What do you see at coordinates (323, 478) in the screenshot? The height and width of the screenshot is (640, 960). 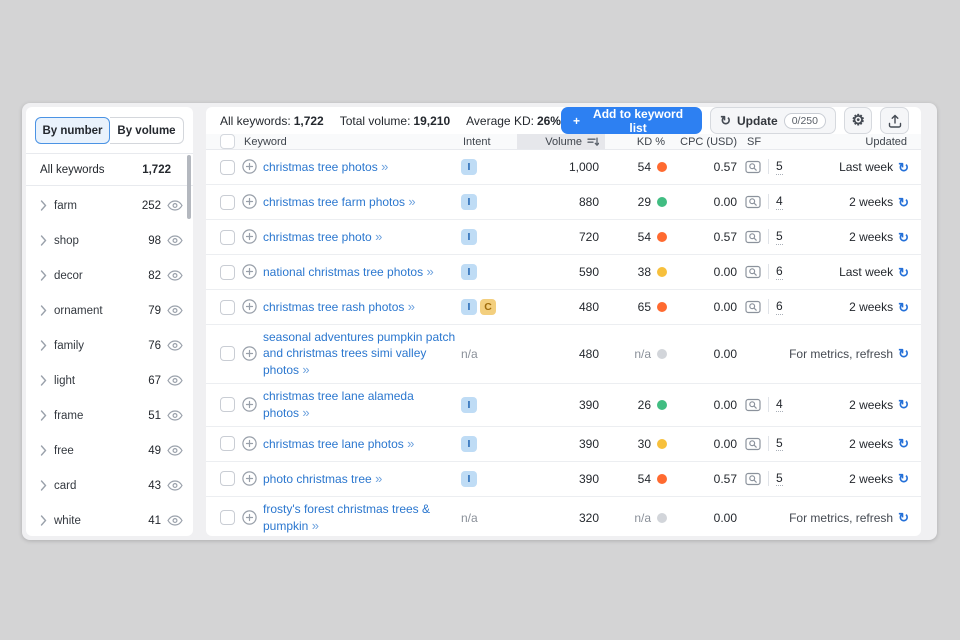 I see `keyword-link: photo christmas tree »` at bounding box center [323, 478].